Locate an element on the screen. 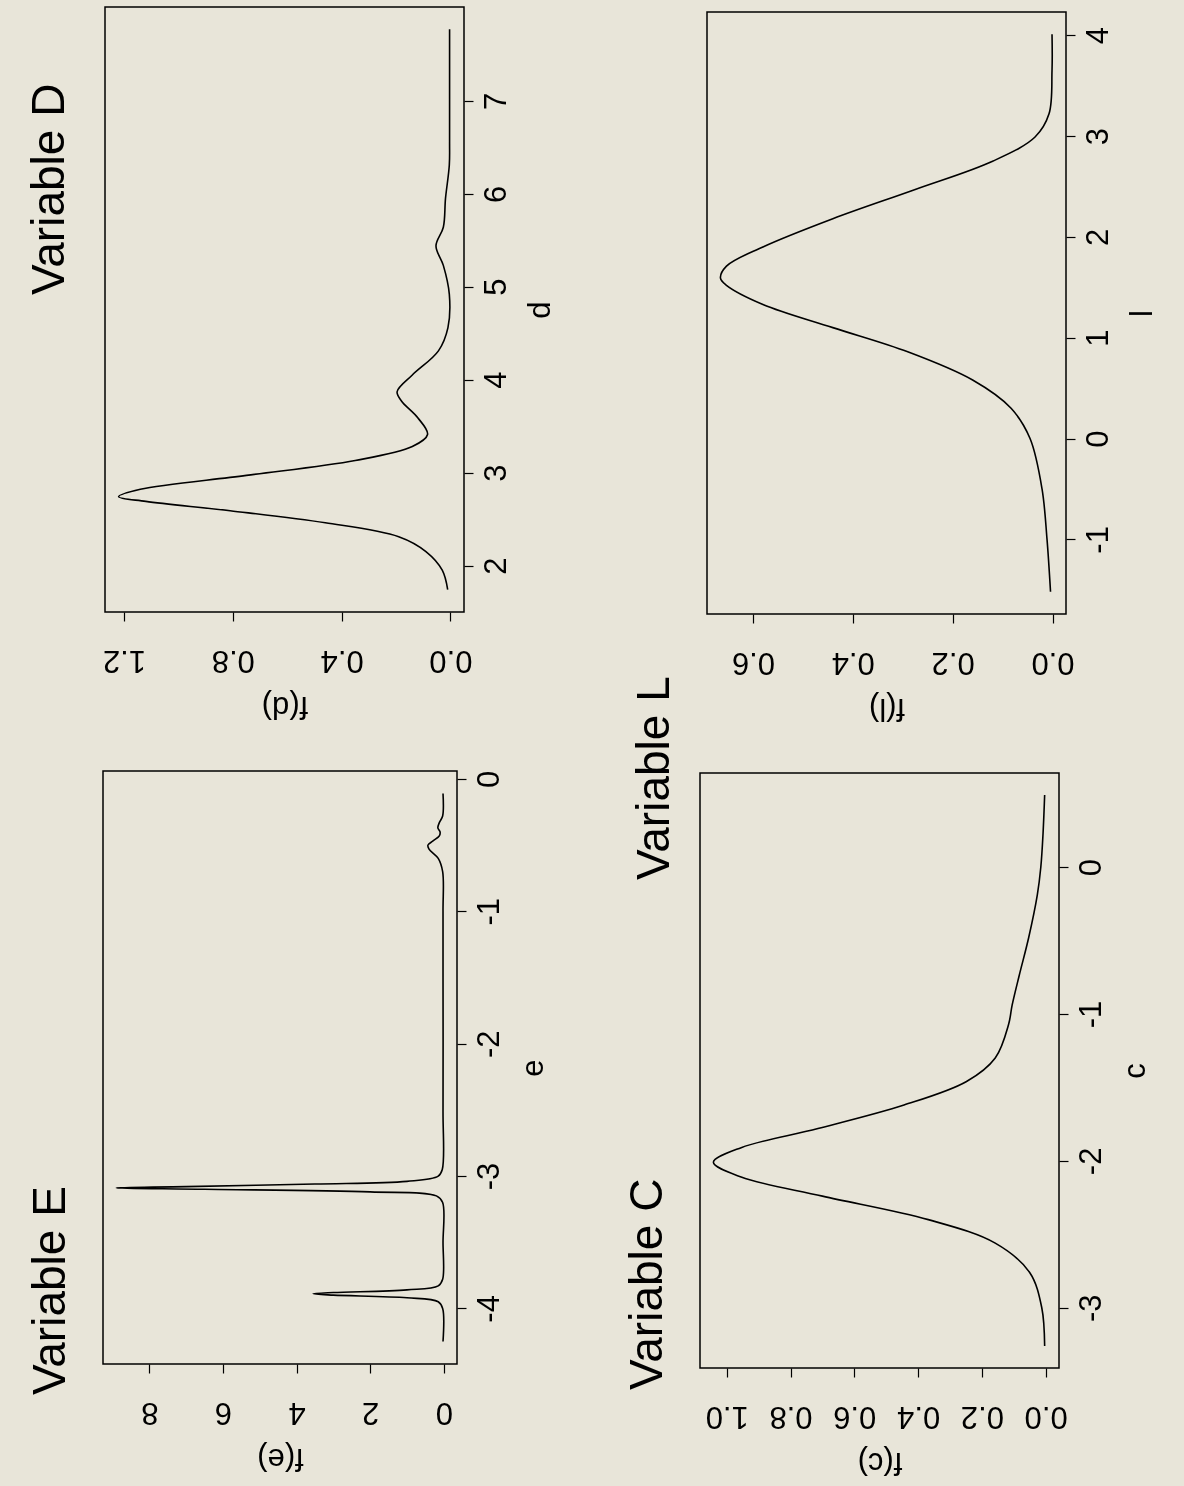 The width and height of the screenshot is (1184, 1486). y-tick-label: -4 is located at coordinates (488, 1309).